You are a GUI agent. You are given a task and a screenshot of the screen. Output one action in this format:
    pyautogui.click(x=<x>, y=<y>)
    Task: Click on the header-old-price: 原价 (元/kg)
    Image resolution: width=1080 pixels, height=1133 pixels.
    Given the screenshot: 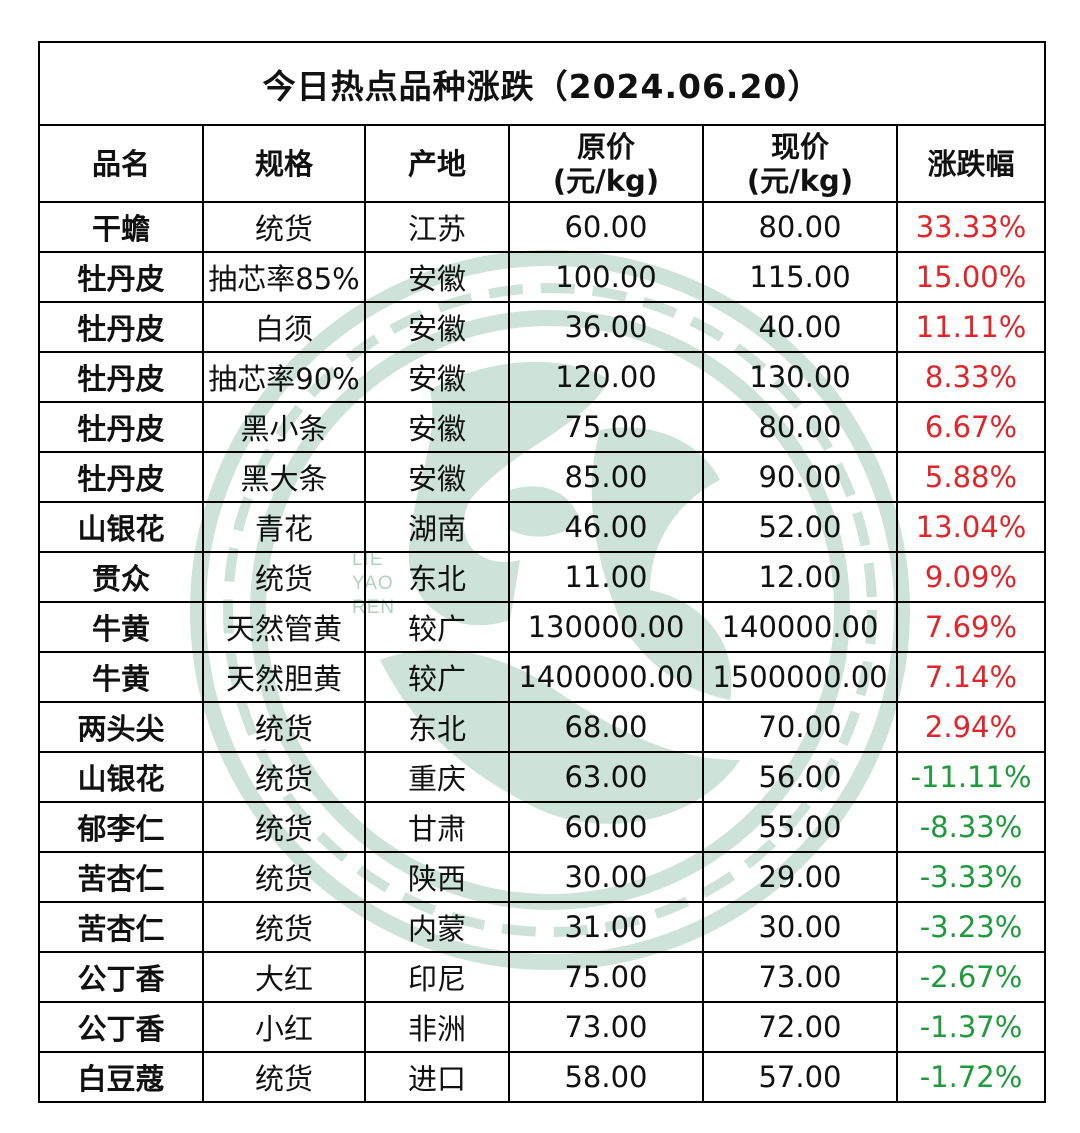 What is the action you would take?
    pyautogui.click(x=606, y=164)
    